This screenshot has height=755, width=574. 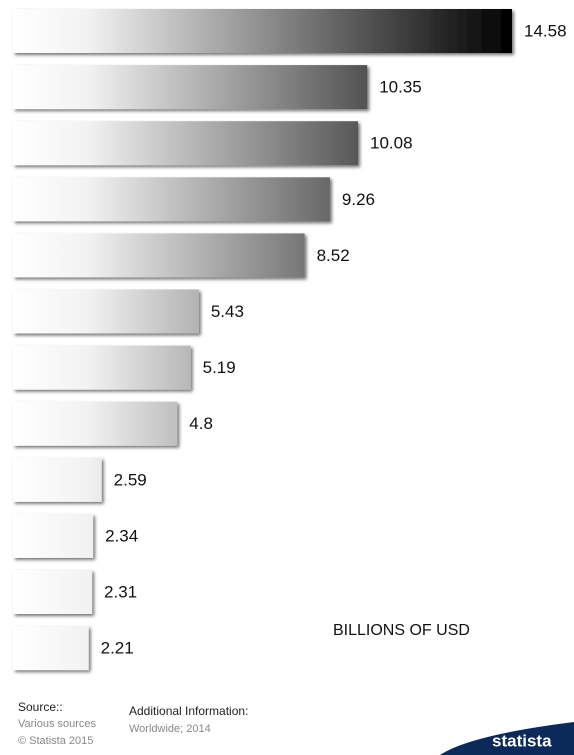 I want to click on unit-label: BILLIONS OF USD, so click(x=401, y=630).